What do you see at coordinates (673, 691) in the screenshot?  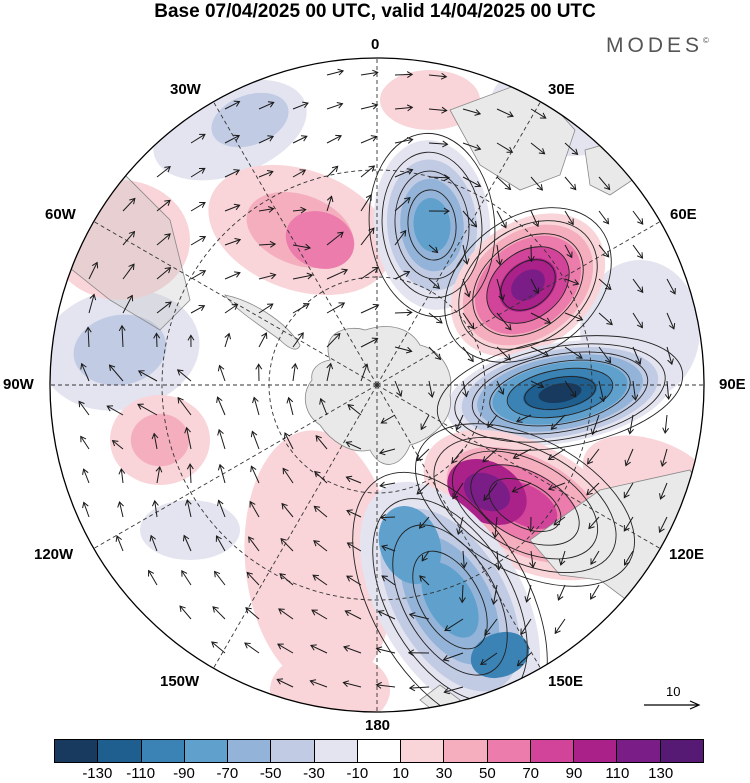 I see `reference-vector-label: 10` at bounding box center [673, 691].